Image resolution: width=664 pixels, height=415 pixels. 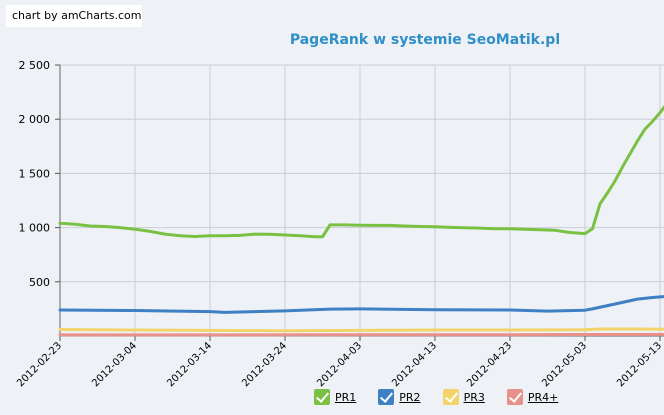 I want to click on series-line-pr3, so click(x=361, y=330).